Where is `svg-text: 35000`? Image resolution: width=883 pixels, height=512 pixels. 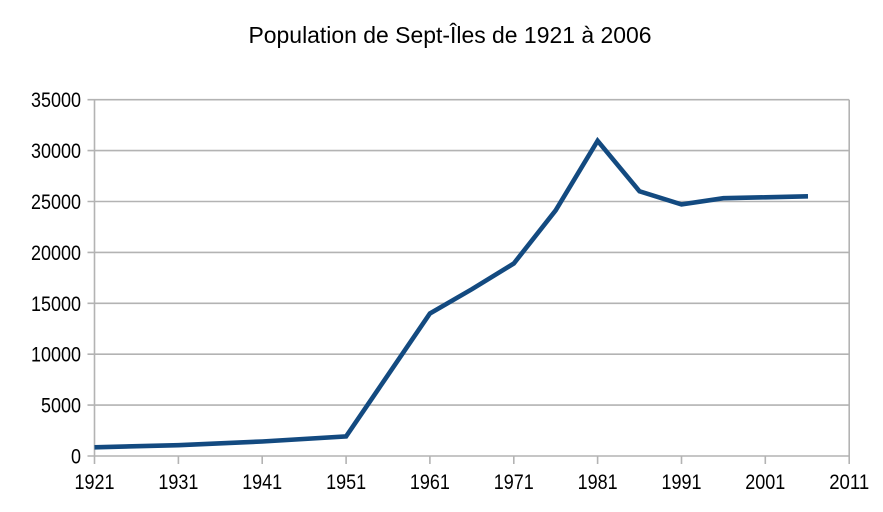 svg-text: 35000 is located at coordinates (56, 100).